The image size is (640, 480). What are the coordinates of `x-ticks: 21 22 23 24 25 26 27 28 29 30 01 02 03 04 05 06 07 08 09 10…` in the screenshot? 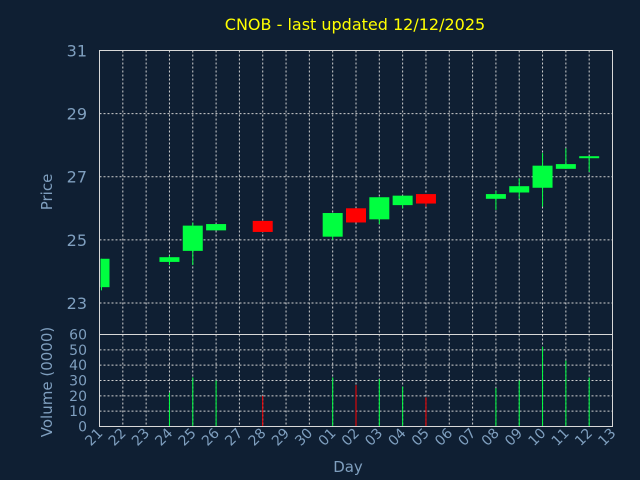 It's located at (350, 437).